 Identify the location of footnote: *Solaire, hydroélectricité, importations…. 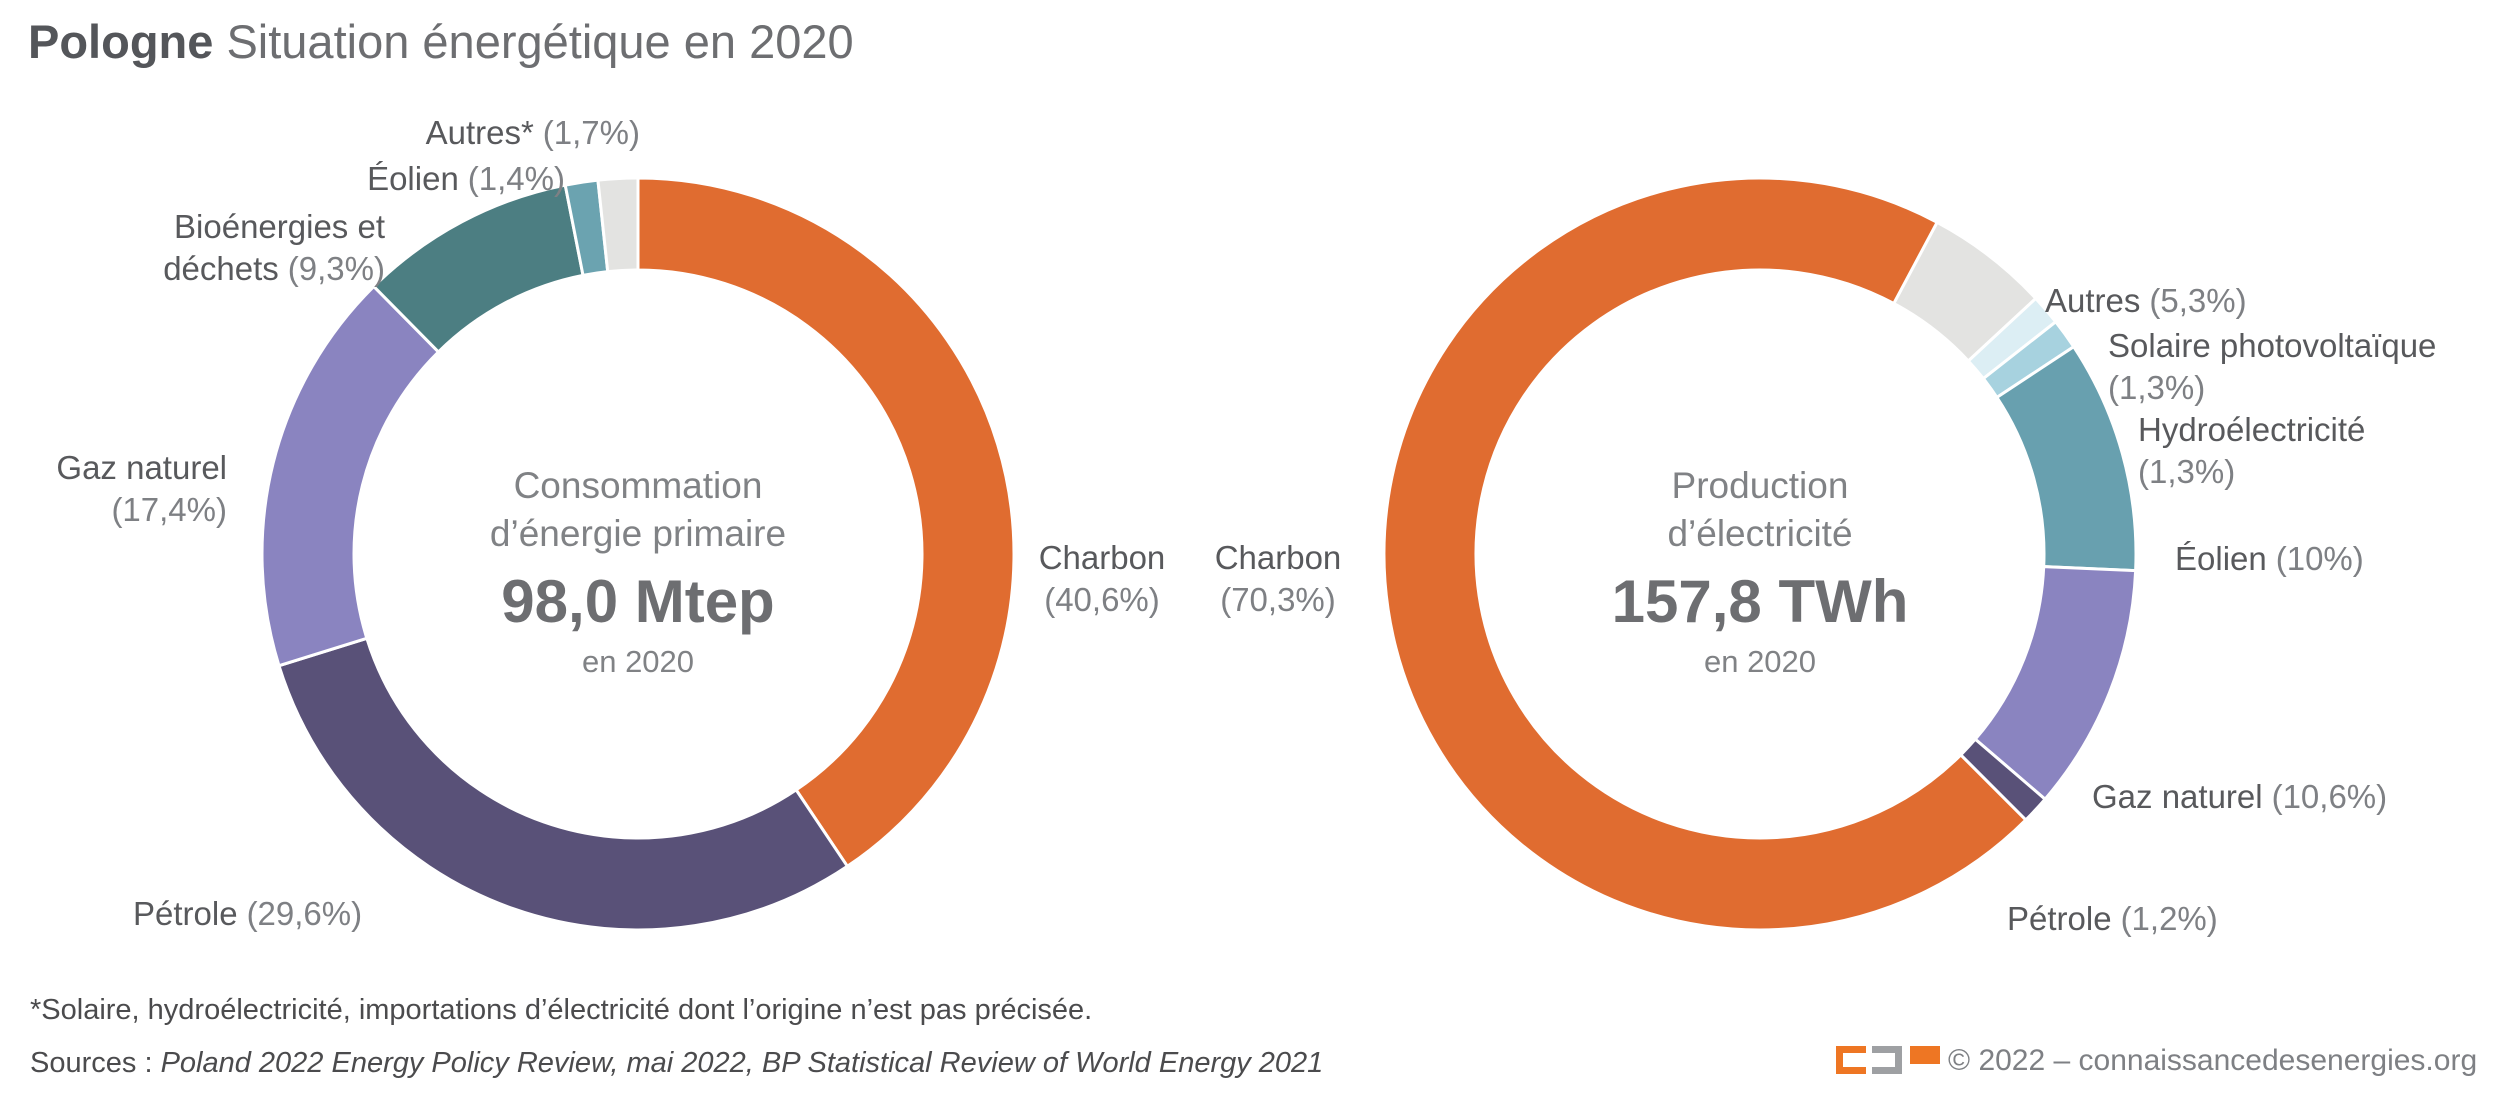
(561, 1010).